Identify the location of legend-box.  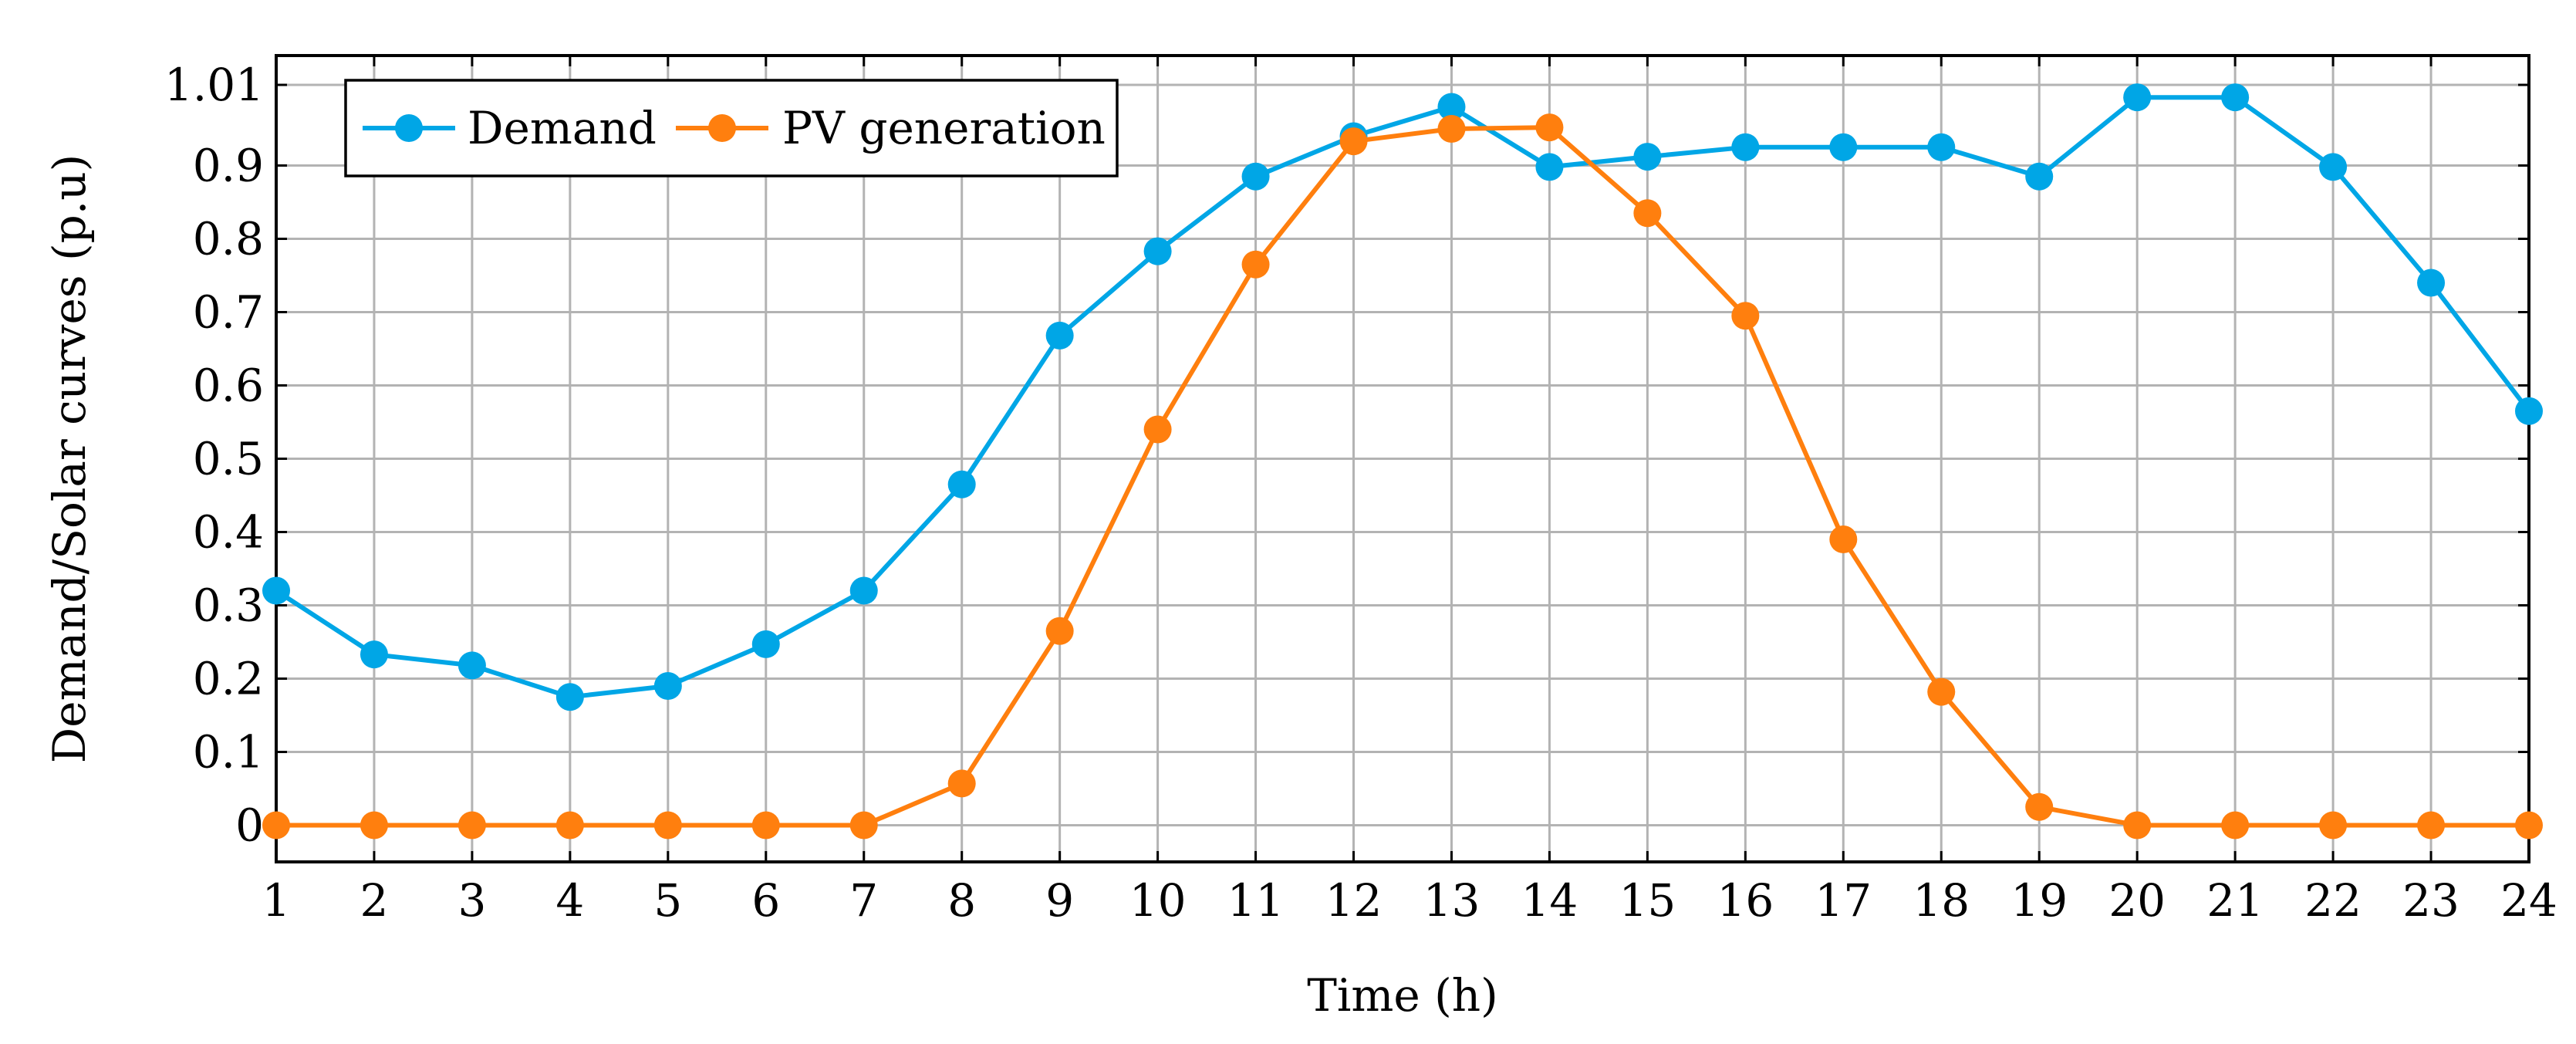
(731, 128).